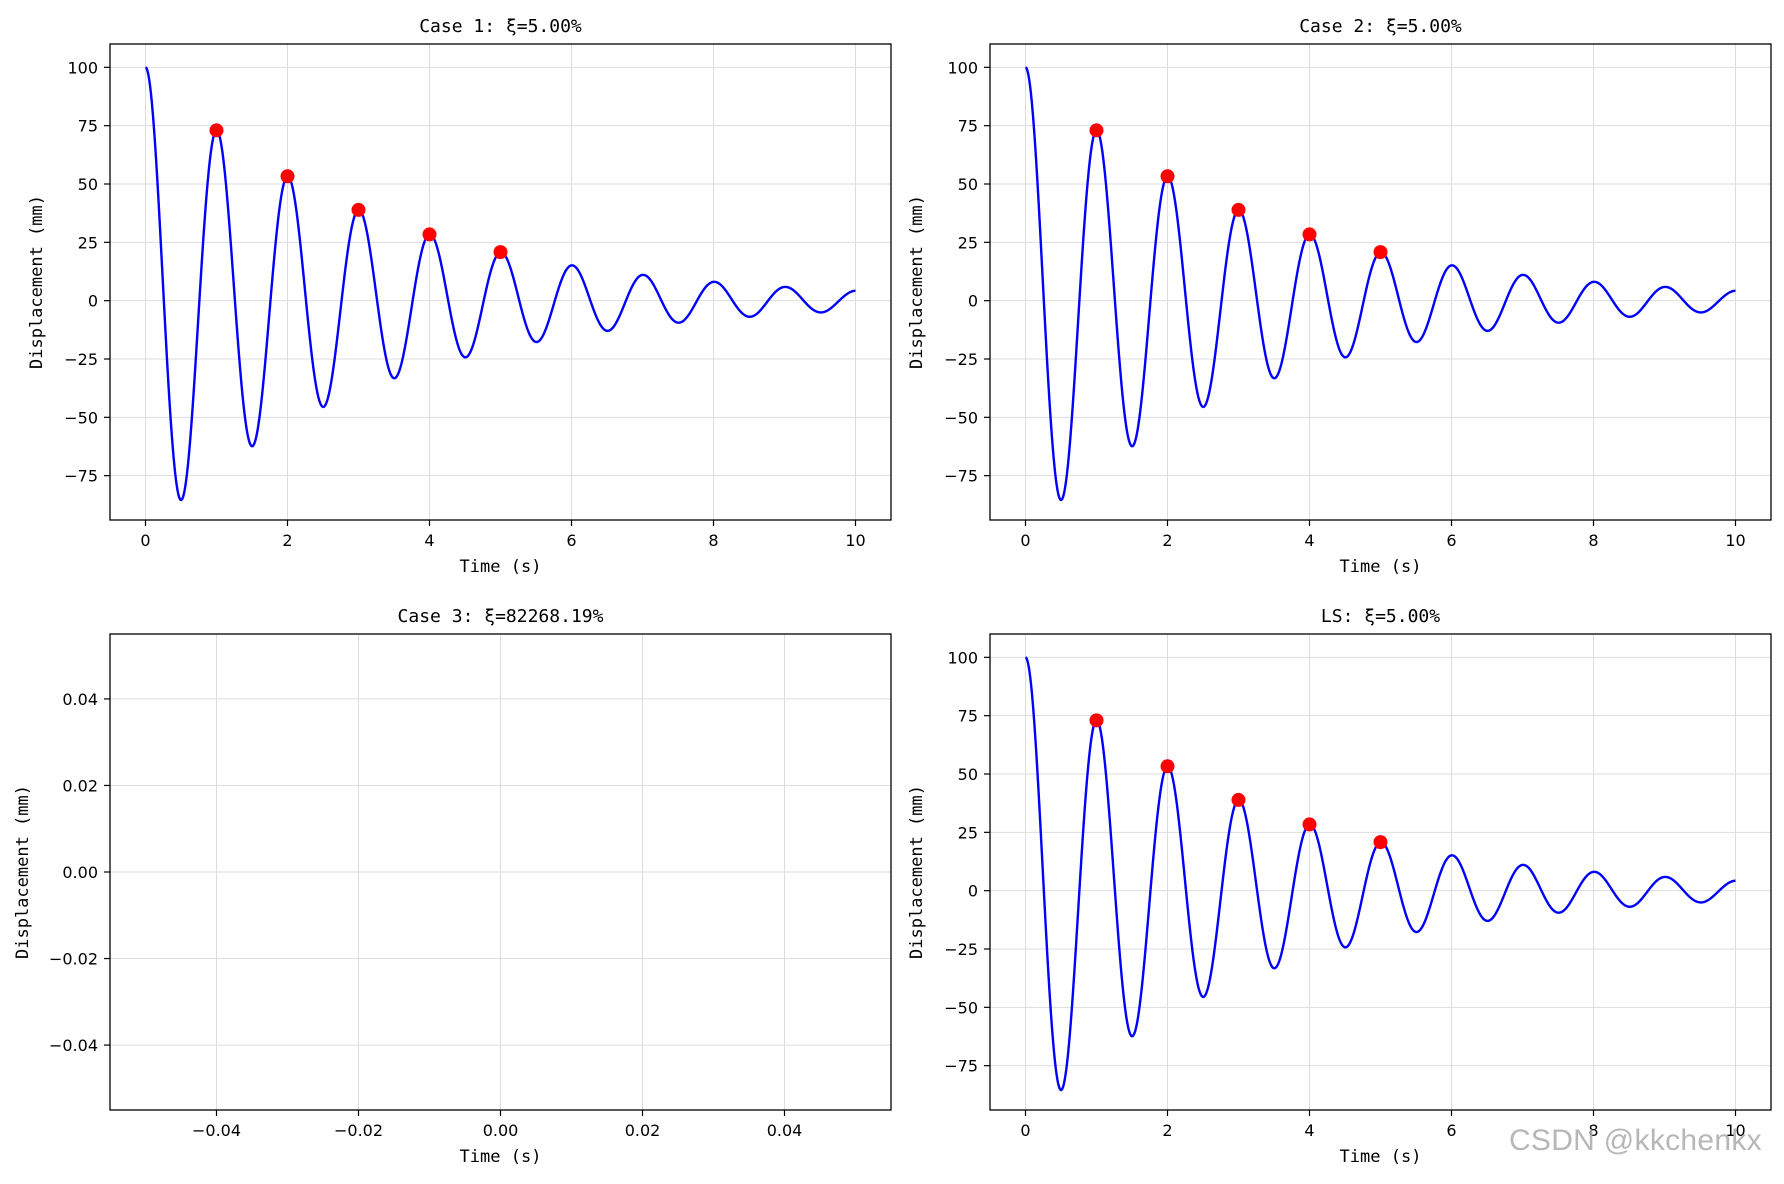 The image size is (1784, 1184). Describe the element at coordinates (216, 1130) in the screenshot. I see `x-tick-label: −0.04` at that location.